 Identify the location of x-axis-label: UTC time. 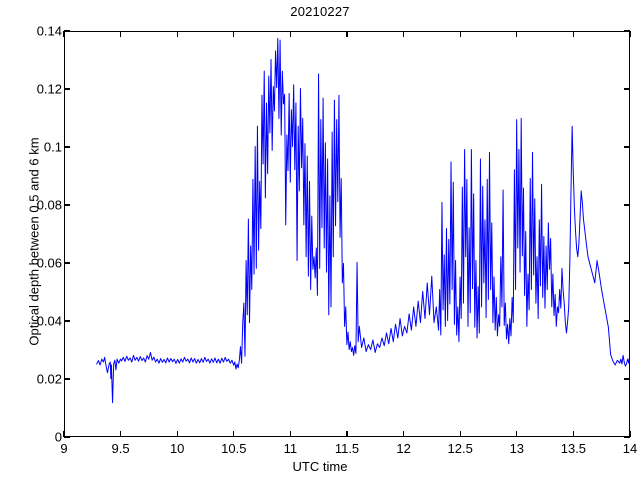
(320, 466).